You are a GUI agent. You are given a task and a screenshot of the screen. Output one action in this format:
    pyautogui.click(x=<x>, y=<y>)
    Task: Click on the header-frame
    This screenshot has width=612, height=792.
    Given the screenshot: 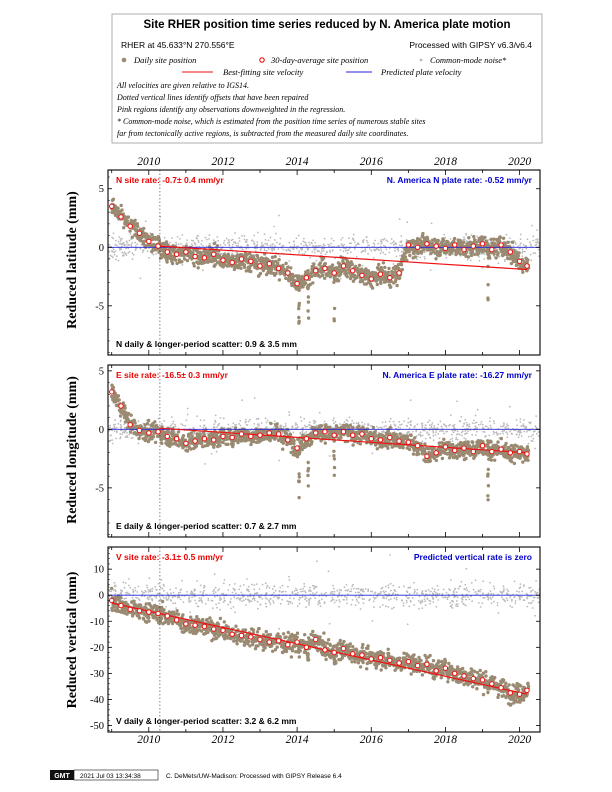 What is the action you would take?
    pyautogui.click(x=327, y=78)
    